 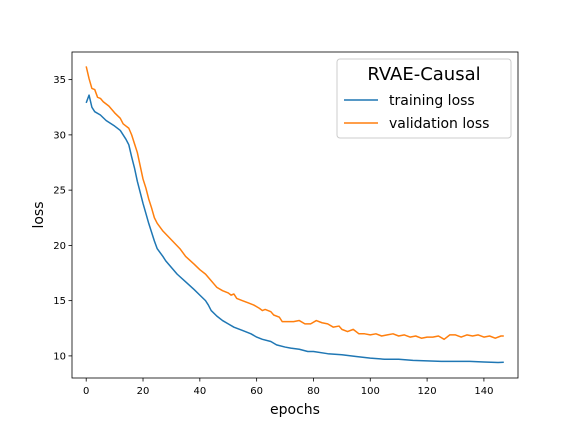 I want to click on y-axis-label: loss, so click(x=39, y=214).